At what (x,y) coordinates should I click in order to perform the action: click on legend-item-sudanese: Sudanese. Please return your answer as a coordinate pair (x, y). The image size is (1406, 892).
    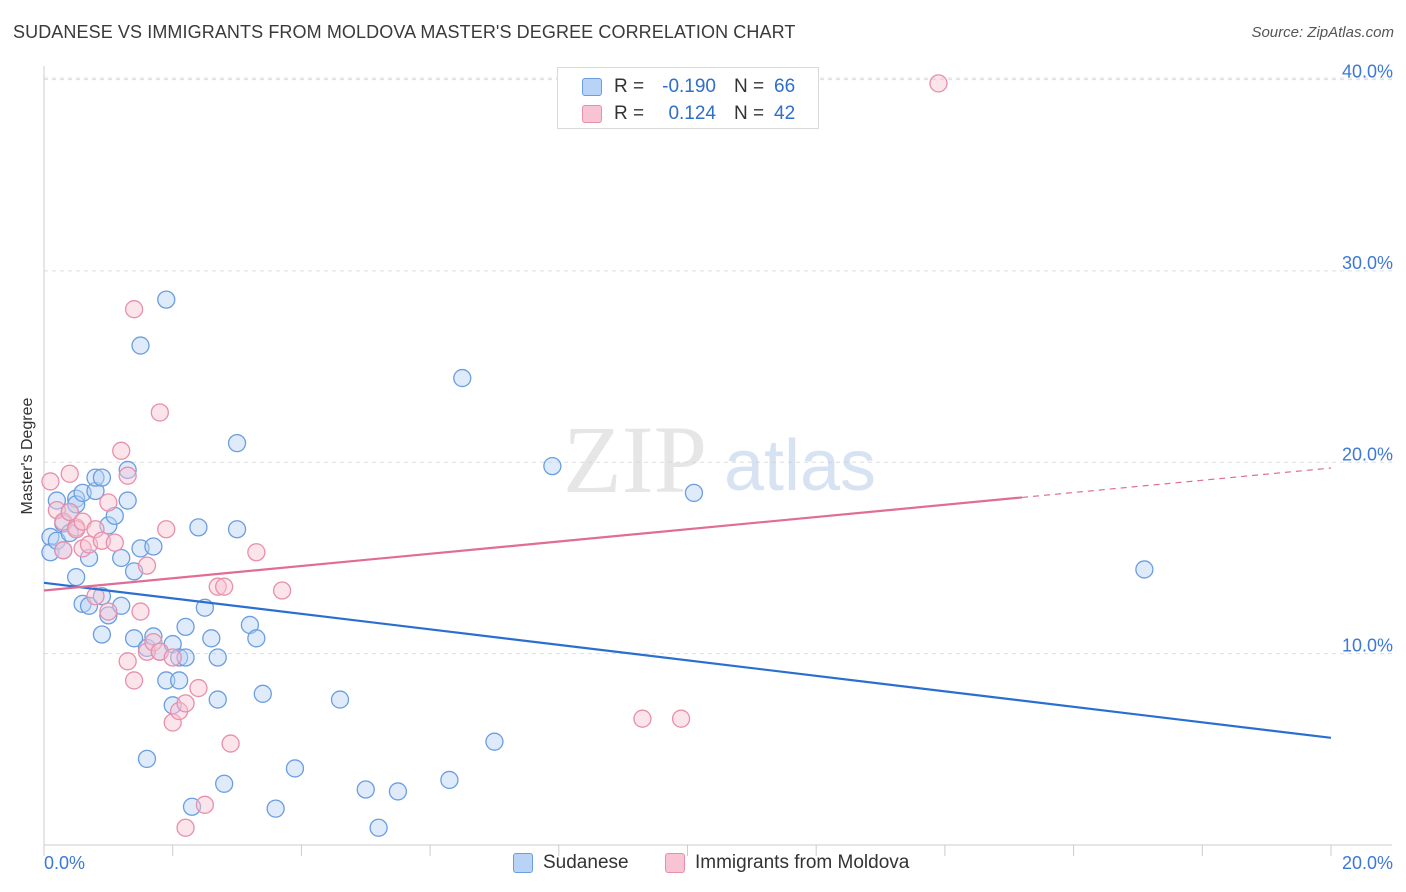
    Looking at the image, I should click on (571, 863).